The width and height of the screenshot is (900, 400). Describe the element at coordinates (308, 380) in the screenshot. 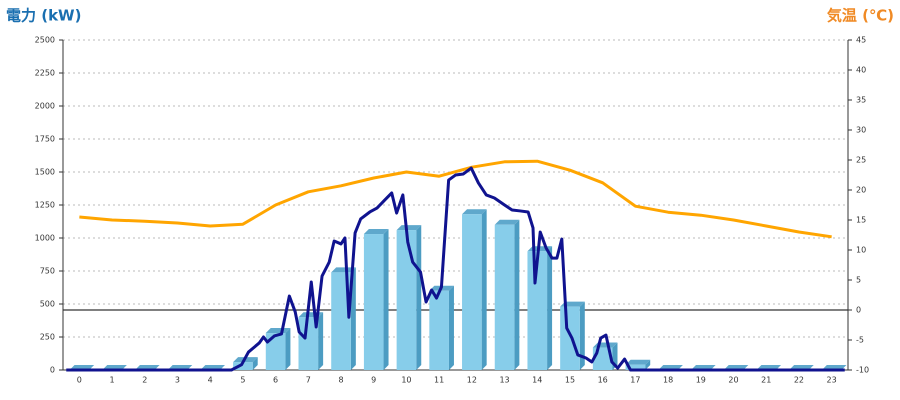

I see `x-tick-label: 7` at that location.